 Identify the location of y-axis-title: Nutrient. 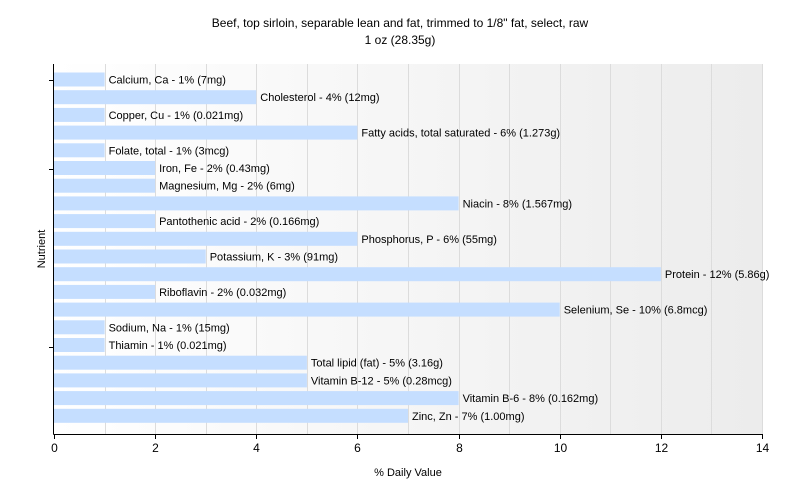
(42, 249).